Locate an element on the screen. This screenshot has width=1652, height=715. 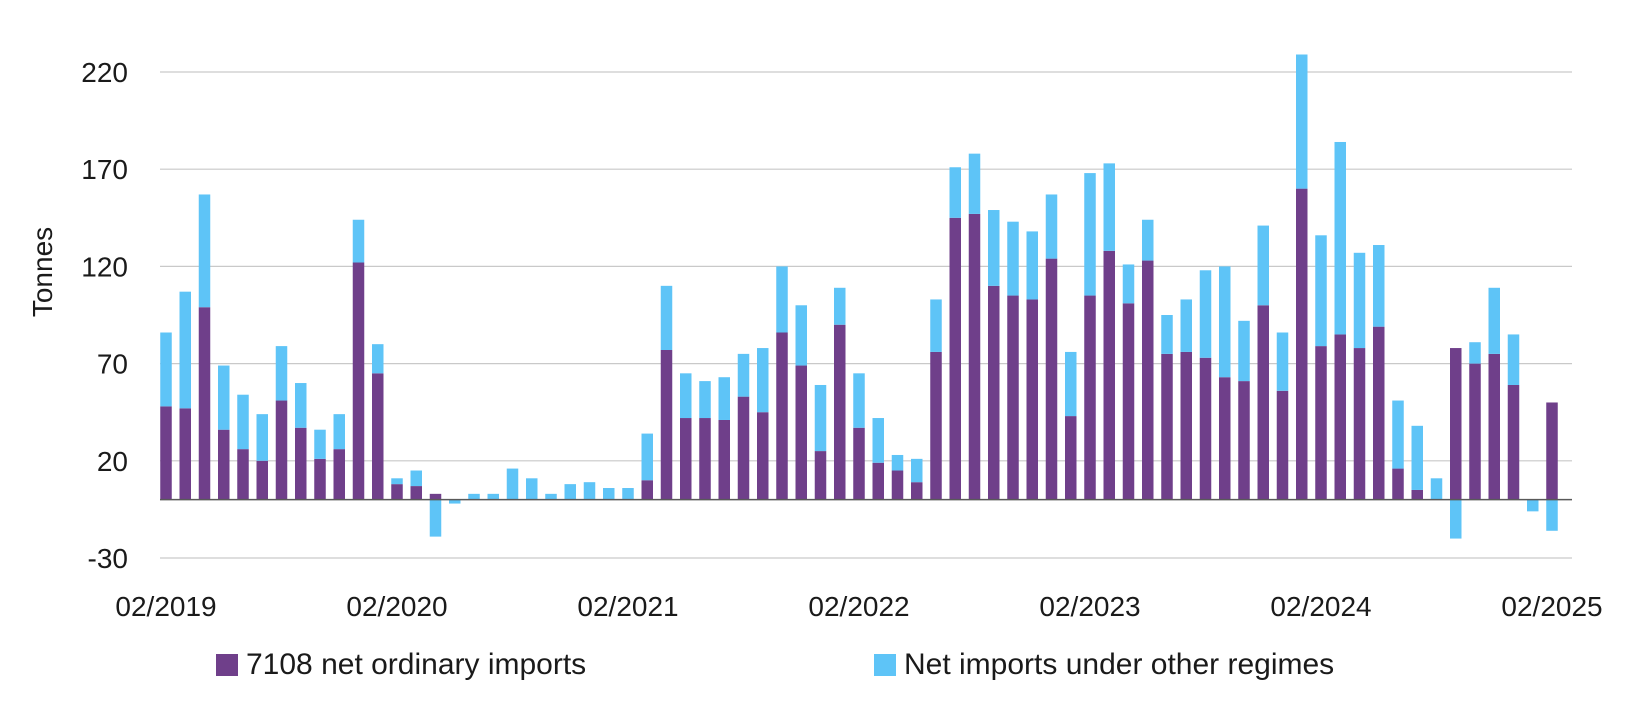
y-tick-label: 170 is located at coordinates (104, 169).